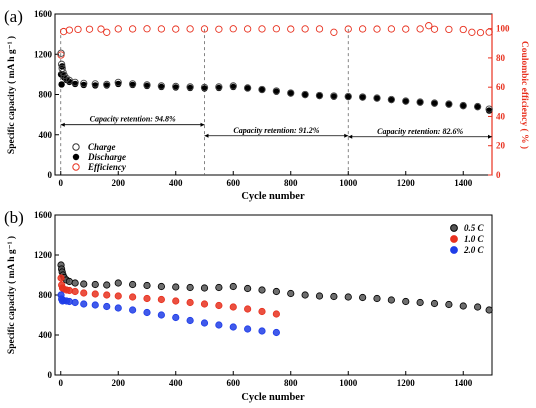 This screenshot has width=536, height=408. What do you see at coordinates (501, 146) in the screenshot?
I see `y2-tick-label: 20` at bounding box center [501, 146].